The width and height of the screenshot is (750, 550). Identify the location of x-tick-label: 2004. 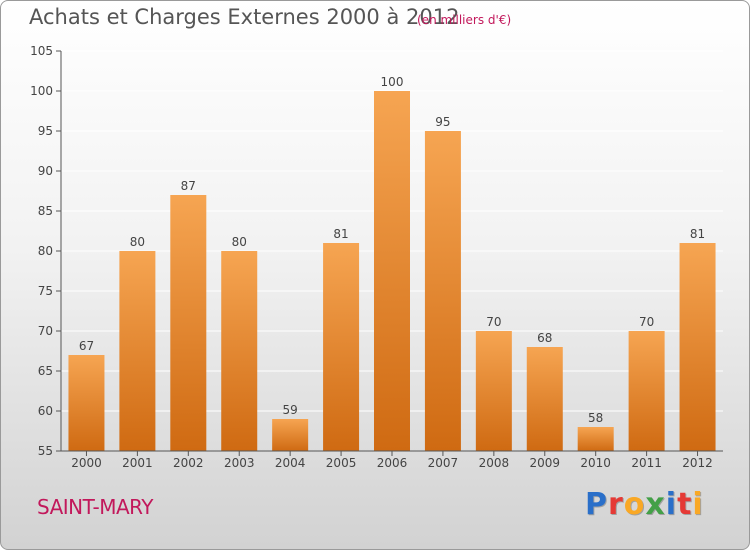
(290, 463).